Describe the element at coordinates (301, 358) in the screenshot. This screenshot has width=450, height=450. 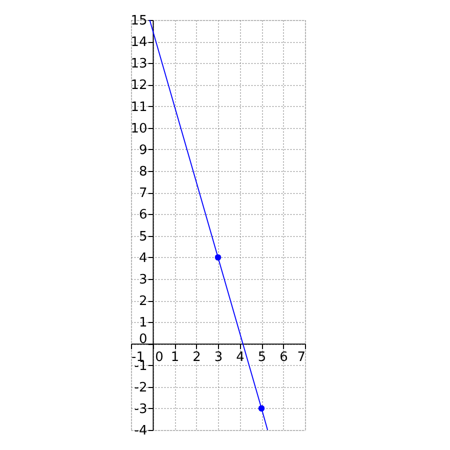
I see `x-tick-label: 7` at that location.